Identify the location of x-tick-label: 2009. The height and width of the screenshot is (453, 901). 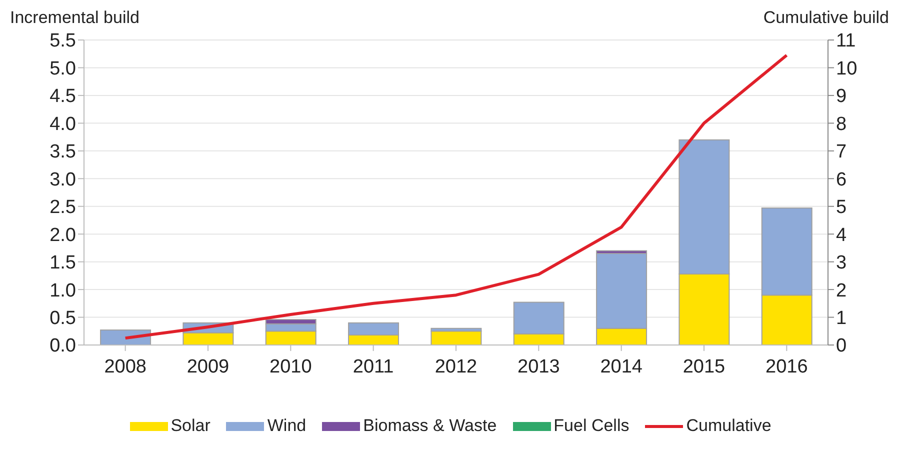
(208, 367).